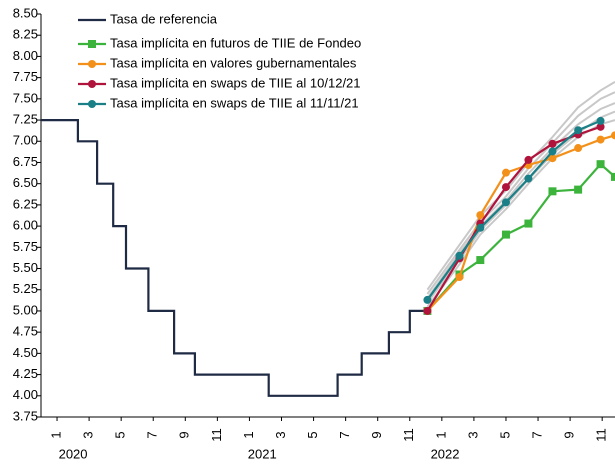 This screenshot has height=464, width=615. I want to click on x-group-label: 2020, so click(73, 453).